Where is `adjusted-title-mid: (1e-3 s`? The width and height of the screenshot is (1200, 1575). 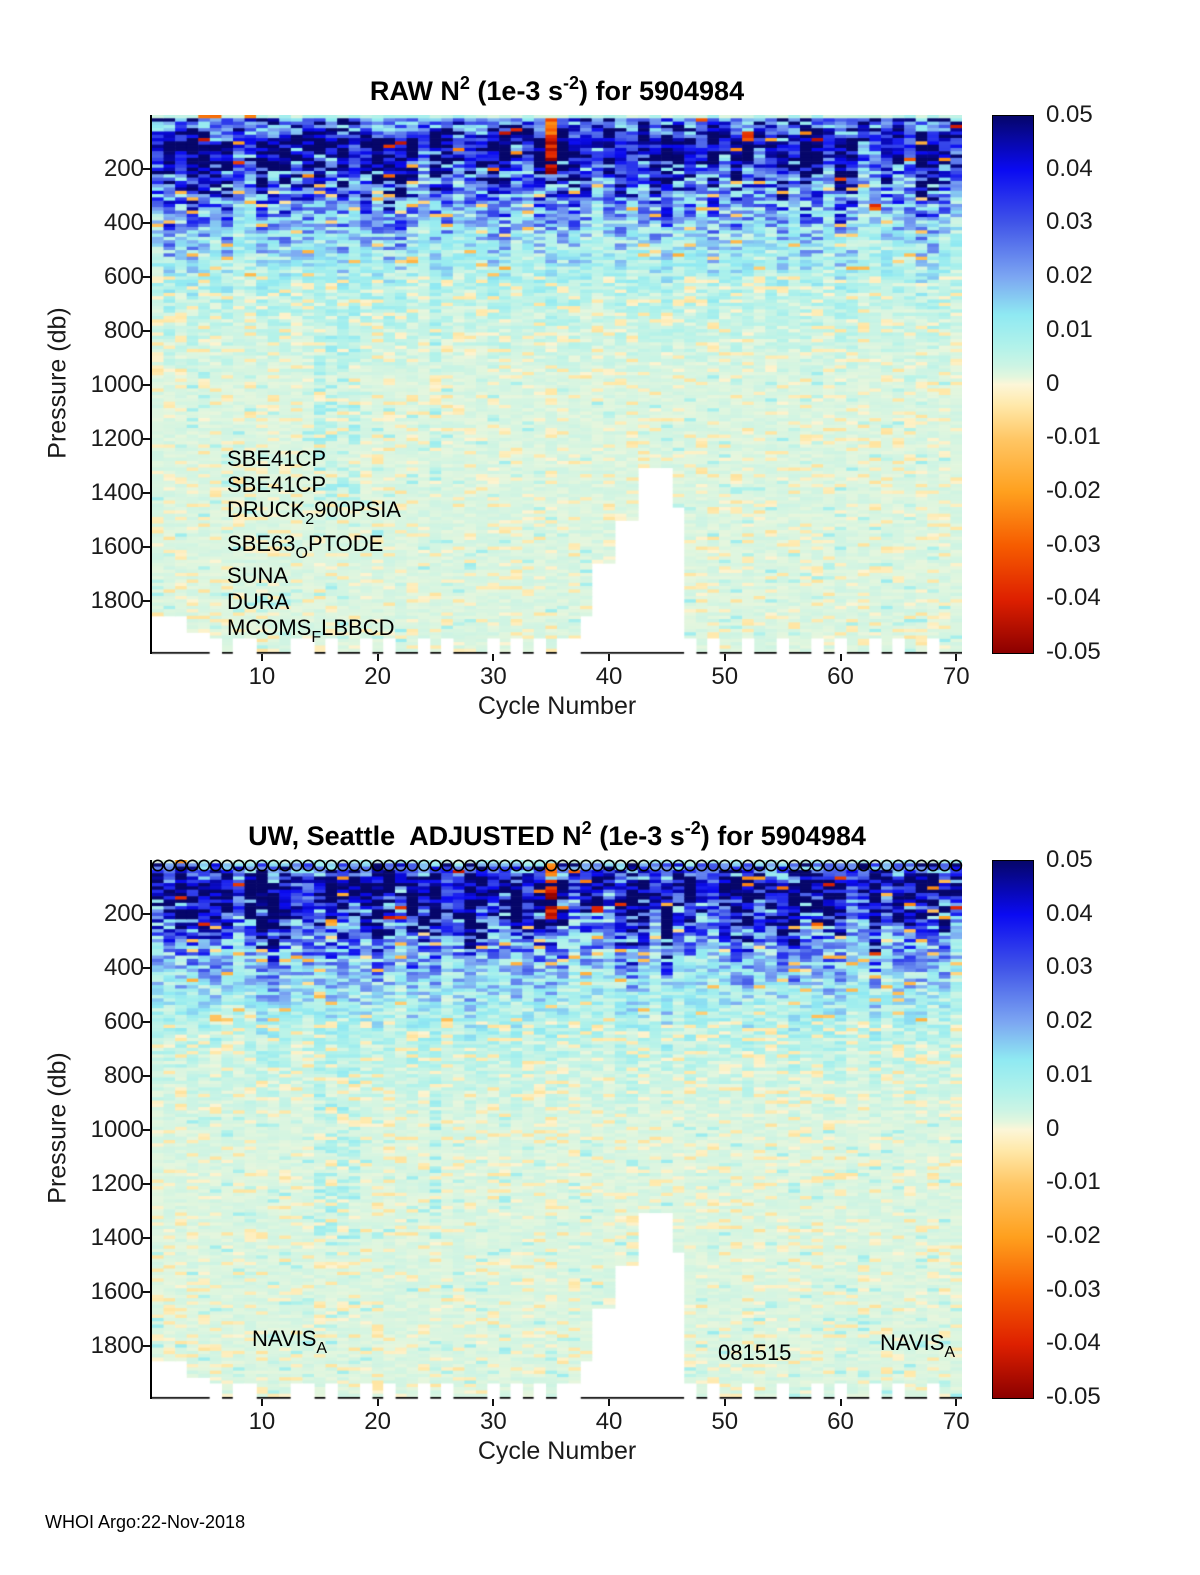 adjusted-title-mid: (1e-3 s is located at coordinates (638, 836).